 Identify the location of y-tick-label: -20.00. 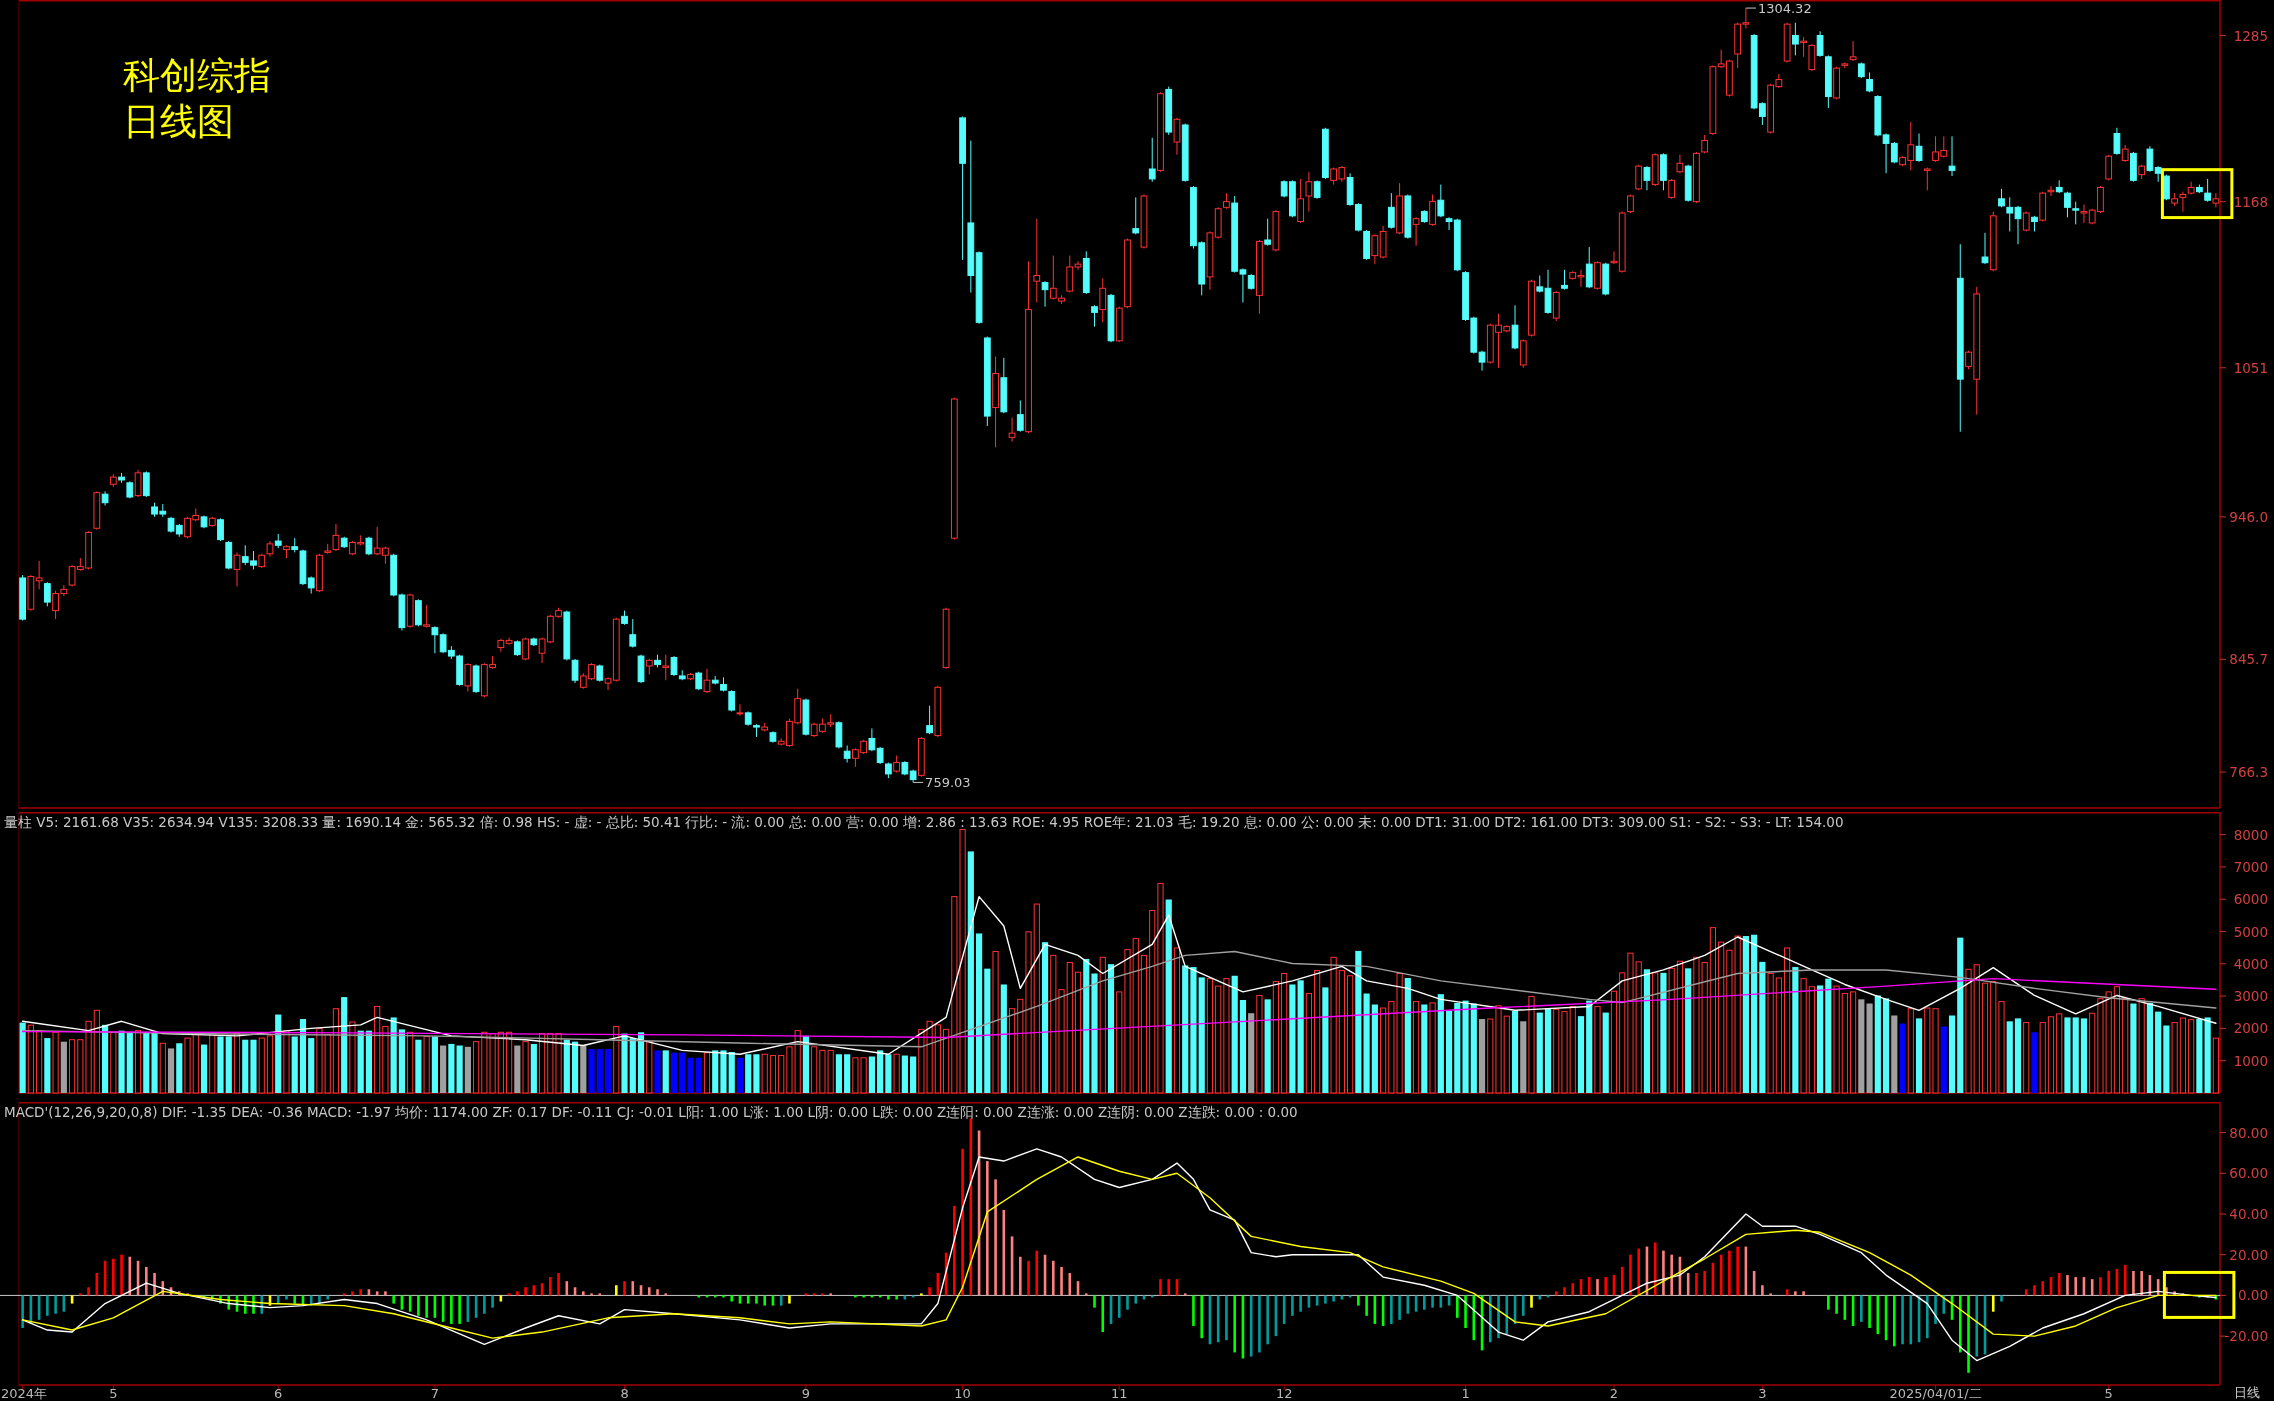
(2246, 1336).